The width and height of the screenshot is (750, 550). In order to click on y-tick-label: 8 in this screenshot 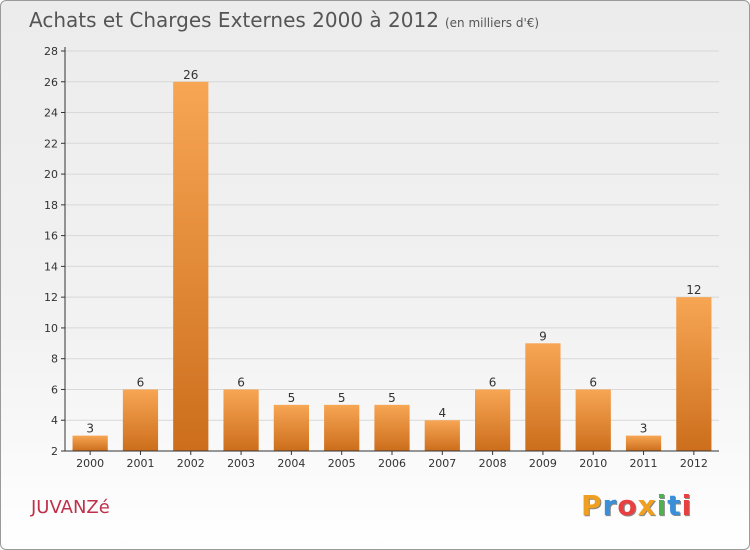, I will do `click(54, 359)`.